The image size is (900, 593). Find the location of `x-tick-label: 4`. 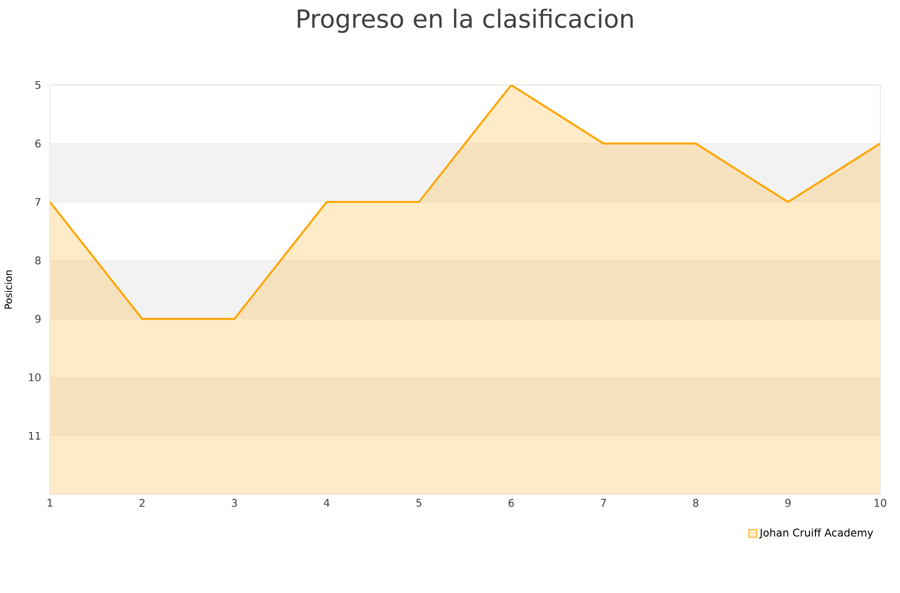

x-tick-label: 4 is located at coordinates (327, 502).